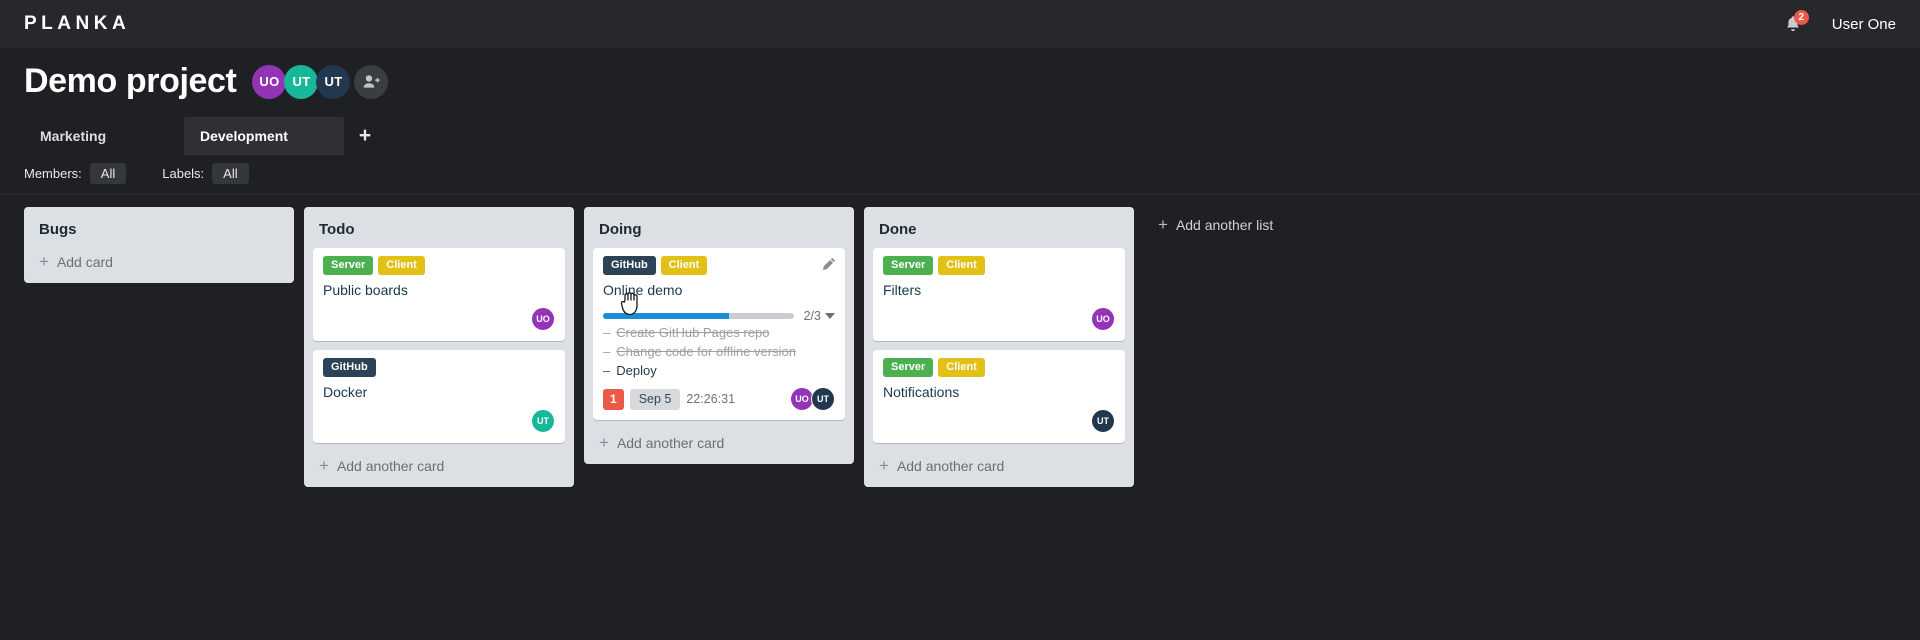  I want to click on project-members: UO UT UT, so click(320, 81).